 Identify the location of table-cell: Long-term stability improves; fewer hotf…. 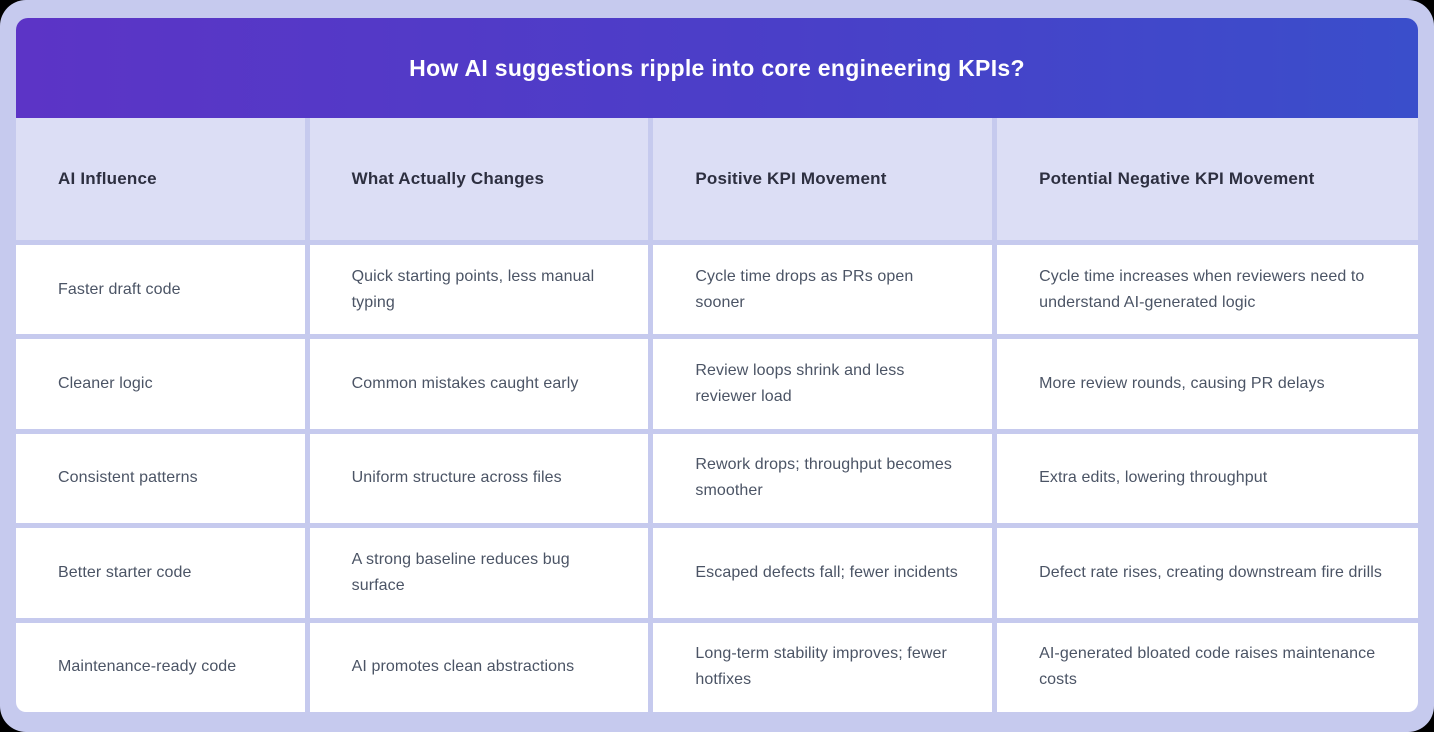
(823, 667).